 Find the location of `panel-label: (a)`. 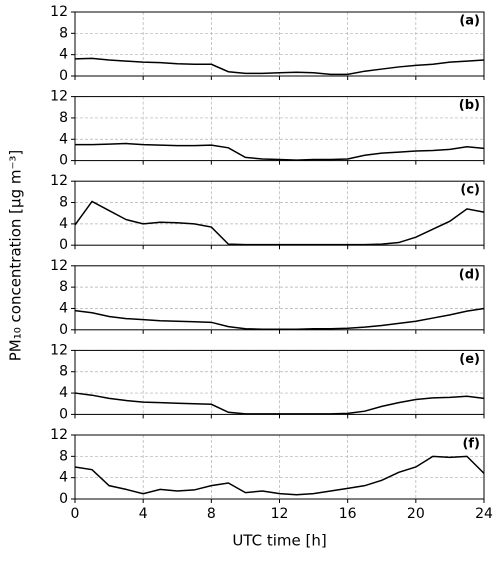

panel-label: (a) is located at coordinates (469, 21).